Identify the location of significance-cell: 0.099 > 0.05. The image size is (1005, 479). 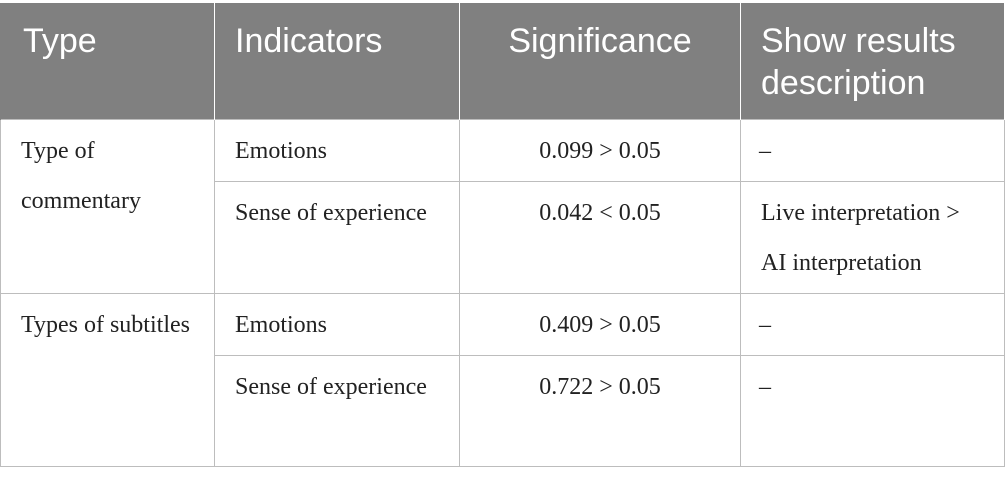
(600, 150).